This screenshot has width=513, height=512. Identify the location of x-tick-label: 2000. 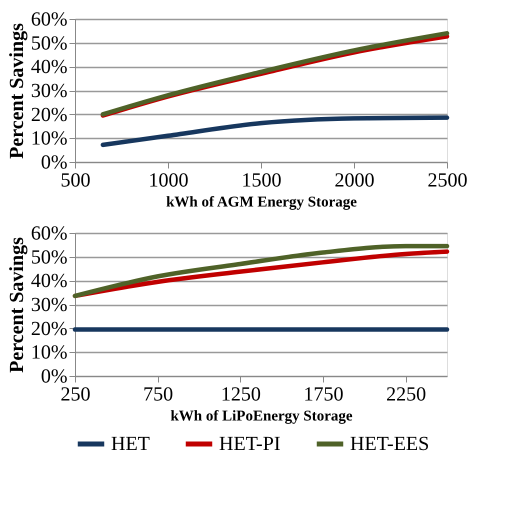
(354, 181).